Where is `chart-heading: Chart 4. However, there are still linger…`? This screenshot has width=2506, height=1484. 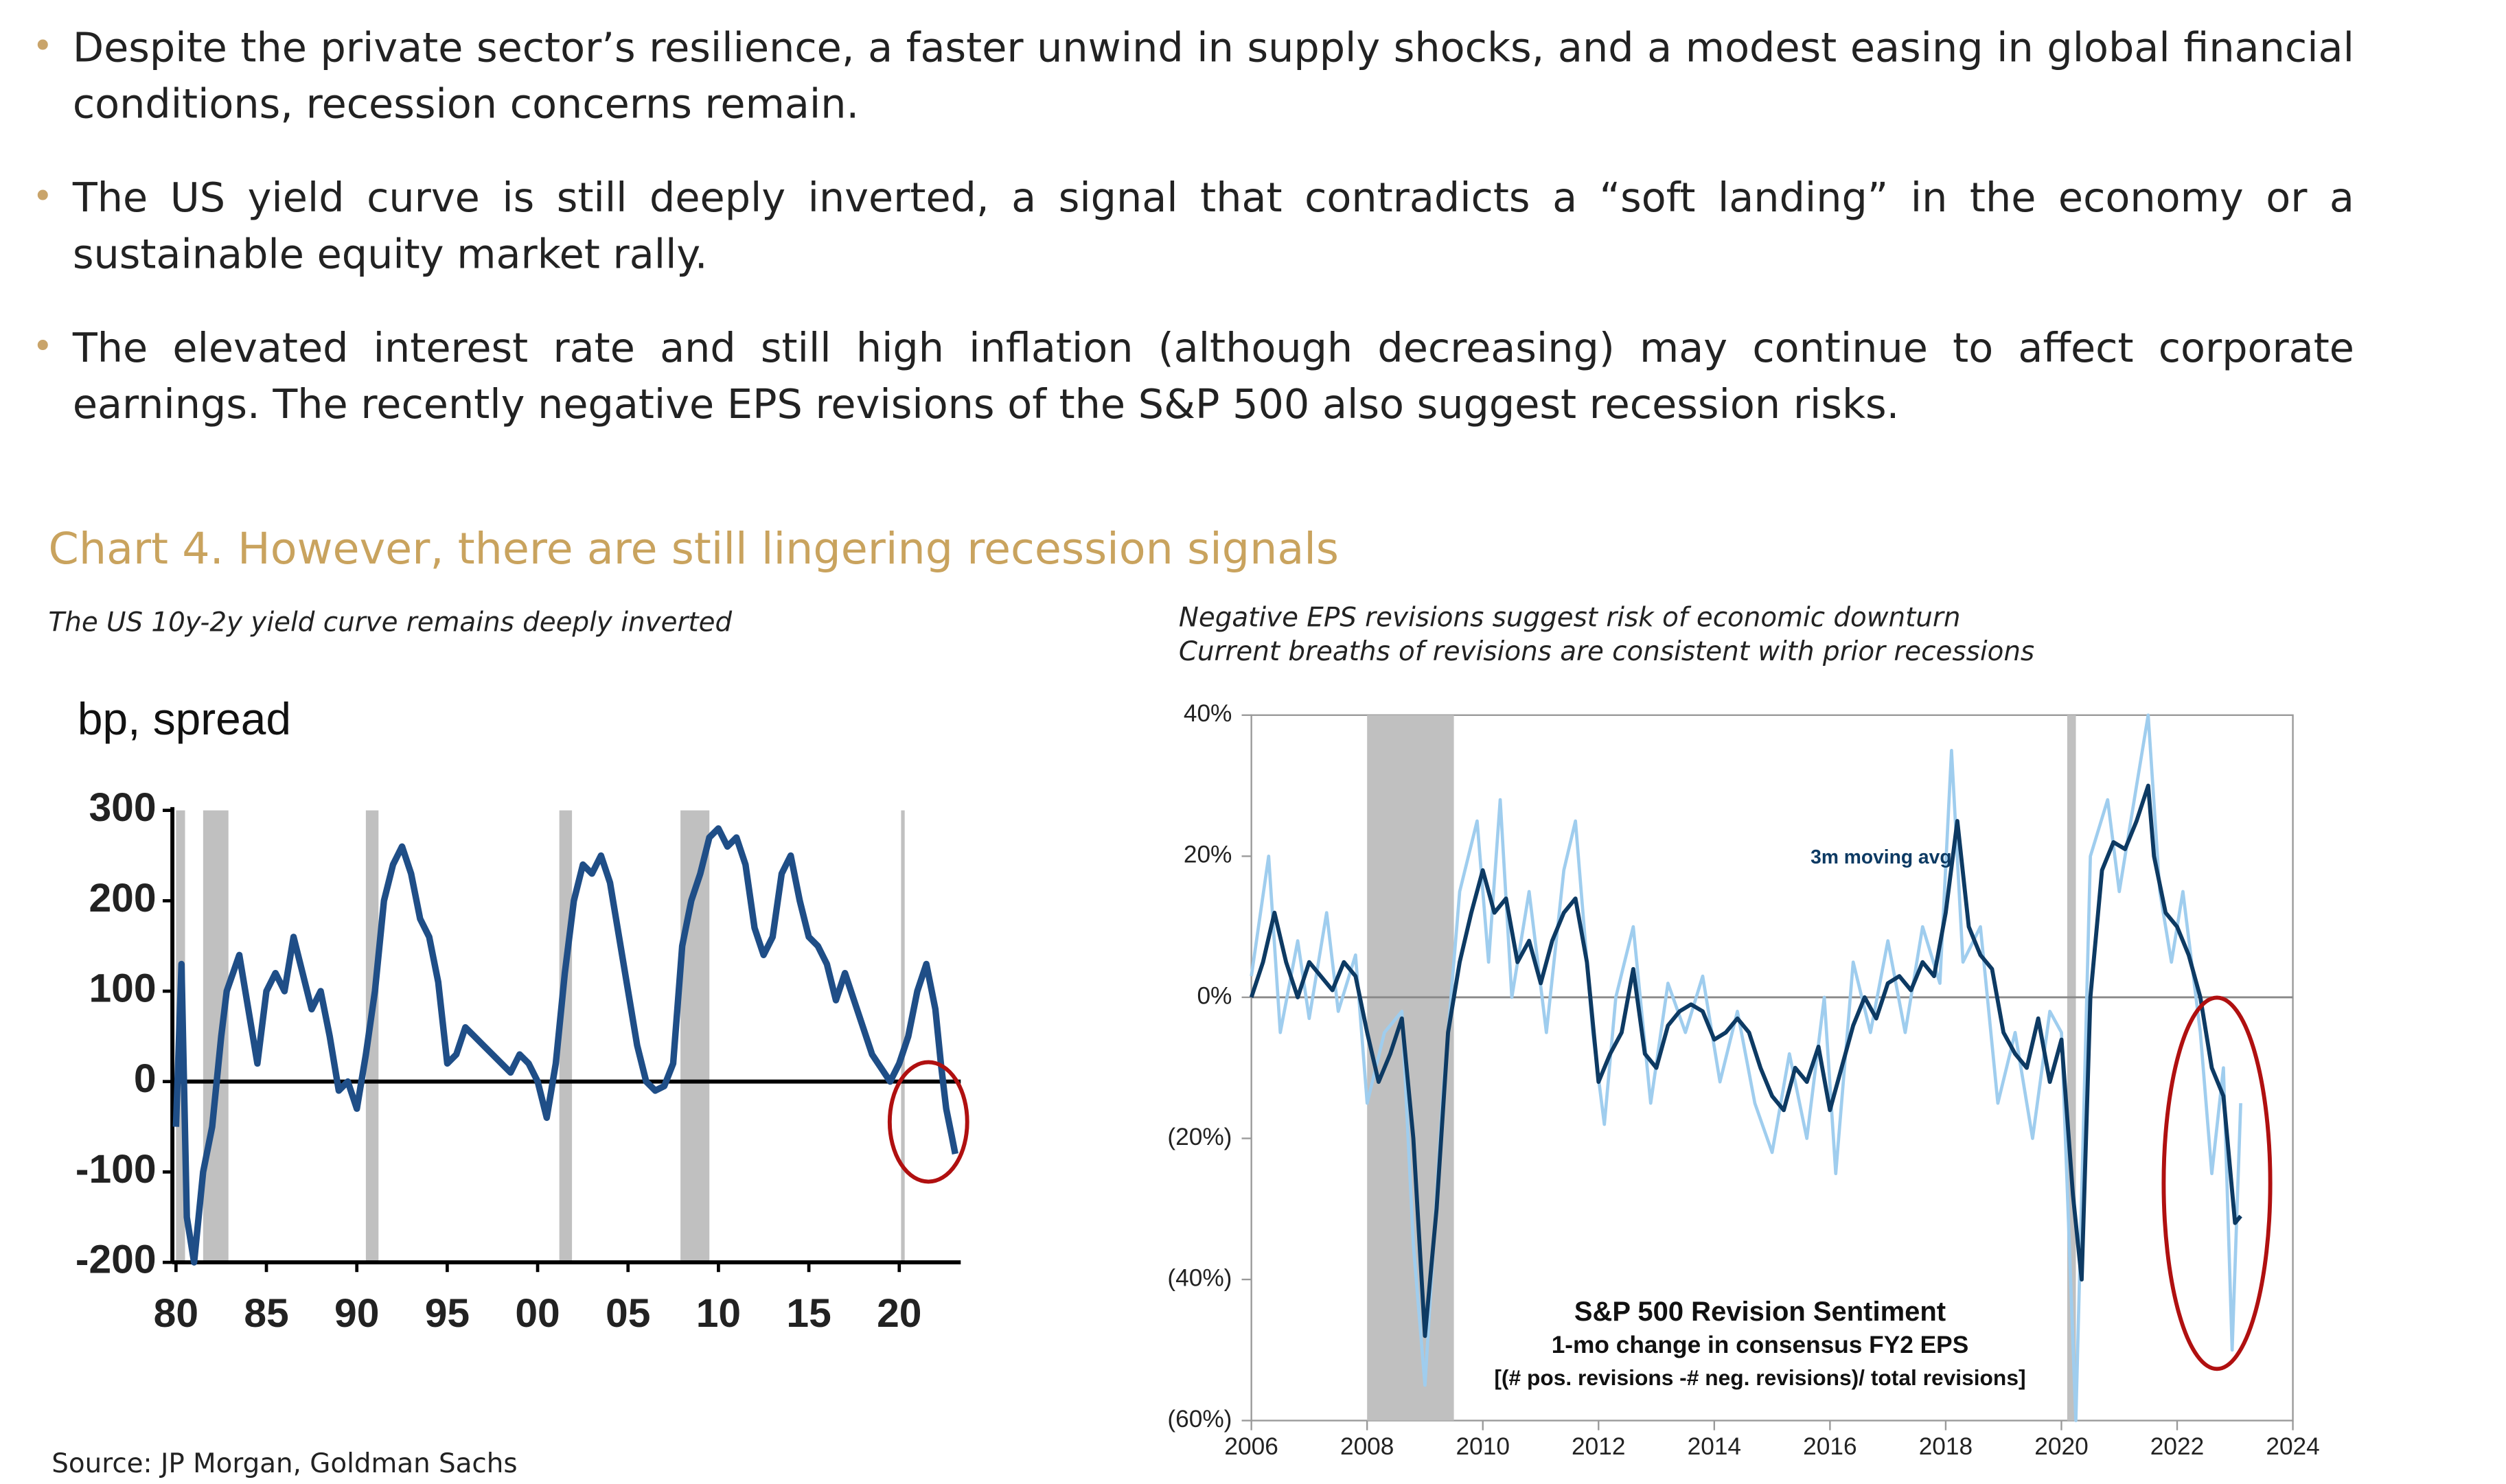
chart-heading: Chart 4. However, there are still linger… is located at coordinates (694, 549).